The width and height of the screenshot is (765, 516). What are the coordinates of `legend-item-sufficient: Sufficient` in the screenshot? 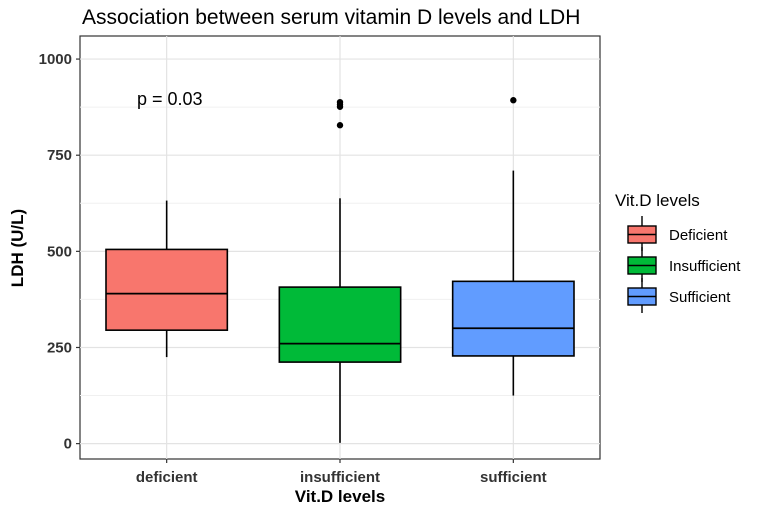 It's located at (679, 295).